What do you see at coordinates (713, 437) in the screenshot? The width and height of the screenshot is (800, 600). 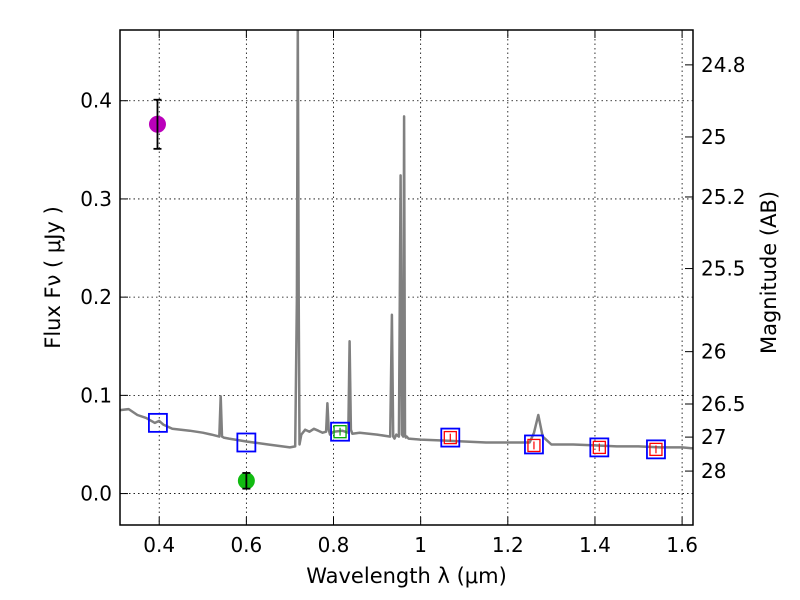 I see `y2-tick-label: 27` at bounding box center [713, 437].